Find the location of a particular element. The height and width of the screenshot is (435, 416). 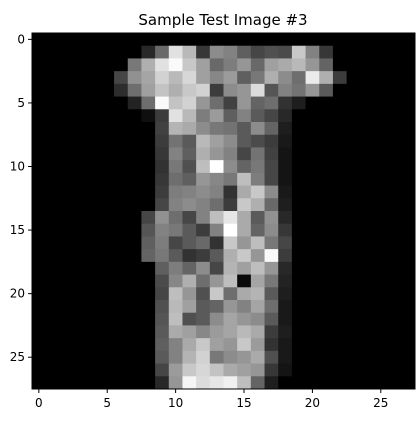

y-tick-label: 10 is located at coordinates (17, 167).